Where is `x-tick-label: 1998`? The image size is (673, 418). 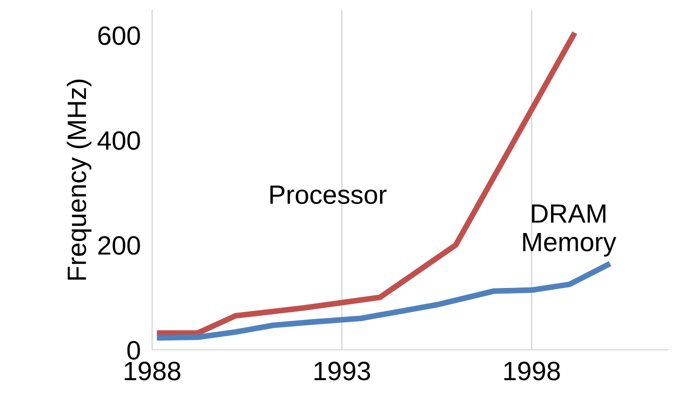 x-tick-label: 1998 is located at coordinates (532, 371).